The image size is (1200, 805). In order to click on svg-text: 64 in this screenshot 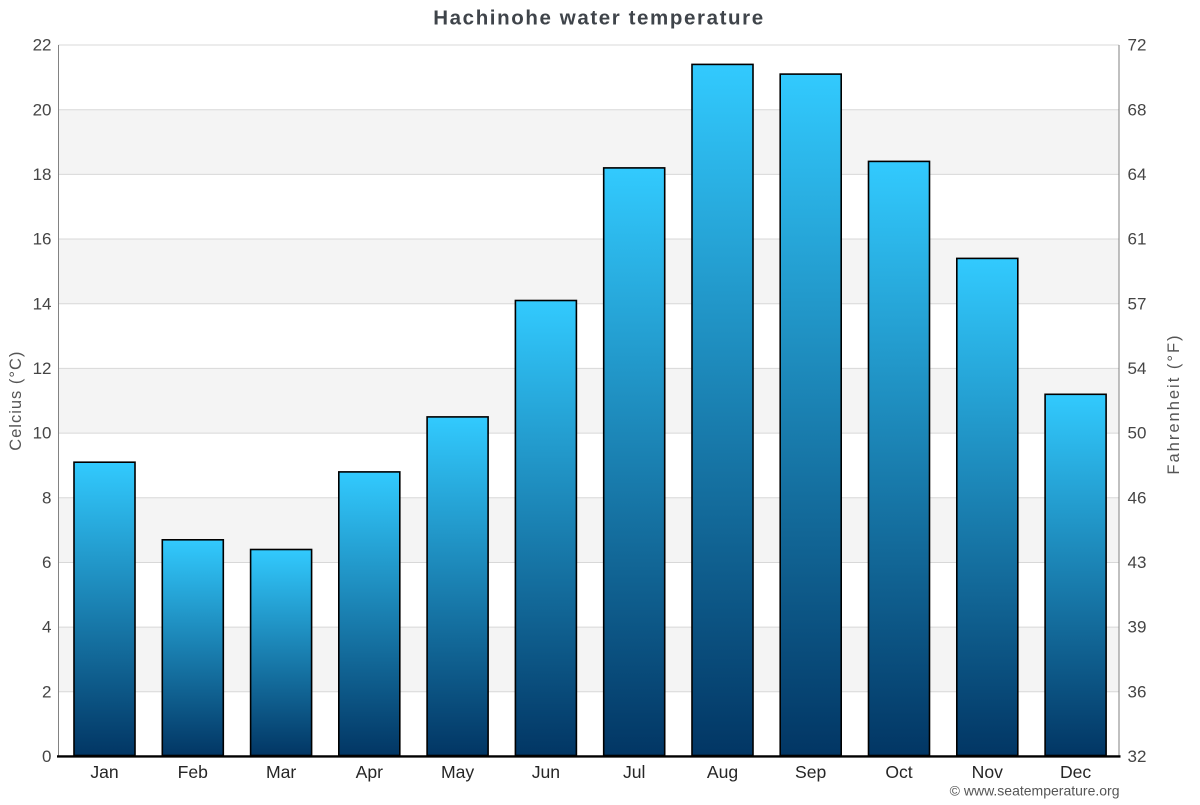, I will do `click(1137, 174)`.